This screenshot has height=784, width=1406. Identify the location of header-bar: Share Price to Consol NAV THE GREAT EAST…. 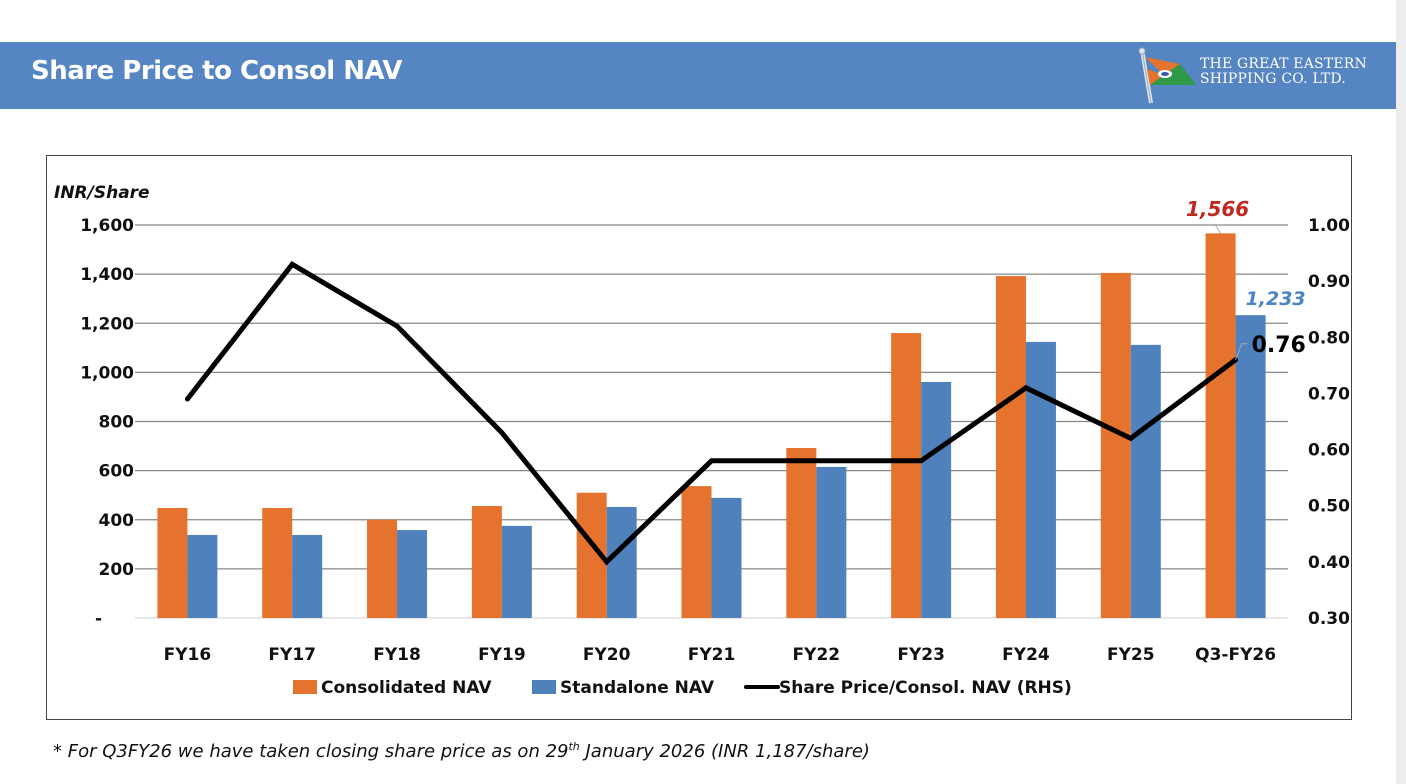
(698, 75).